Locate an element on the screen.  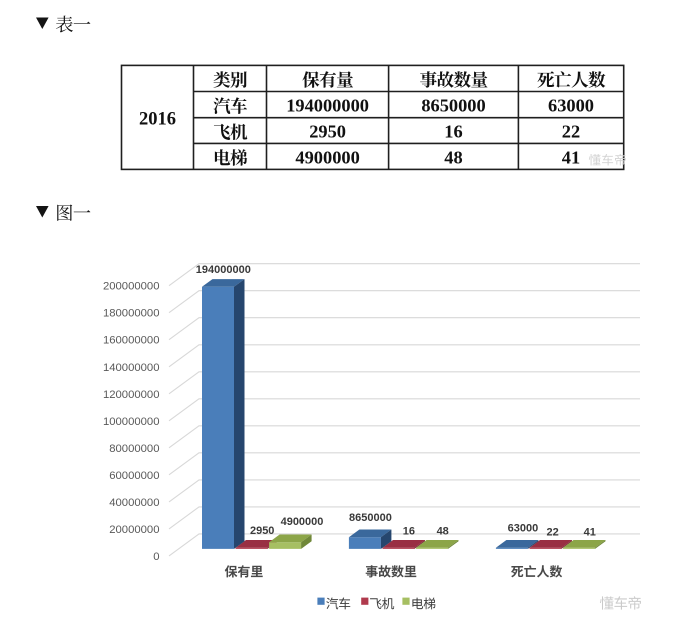
svg-text: 80000000 is located at coordinates (134, 449).